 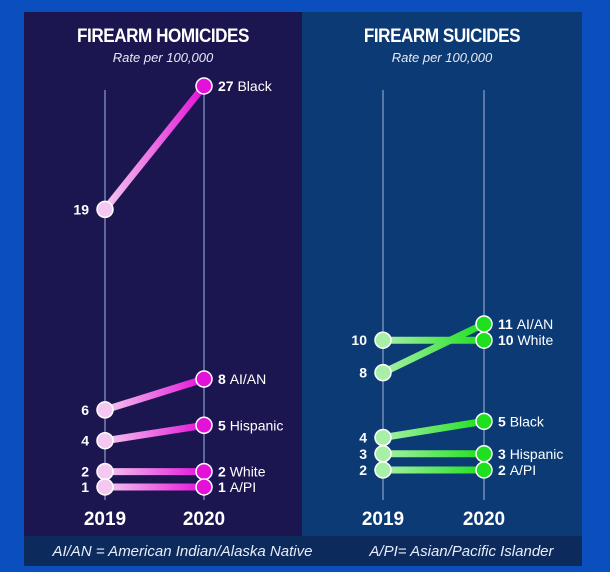 What do you see at coordinates (250, 425) in the screenshot?
I see `value-label-2020: 5 Hispanic` at bounding box center [250, 425].